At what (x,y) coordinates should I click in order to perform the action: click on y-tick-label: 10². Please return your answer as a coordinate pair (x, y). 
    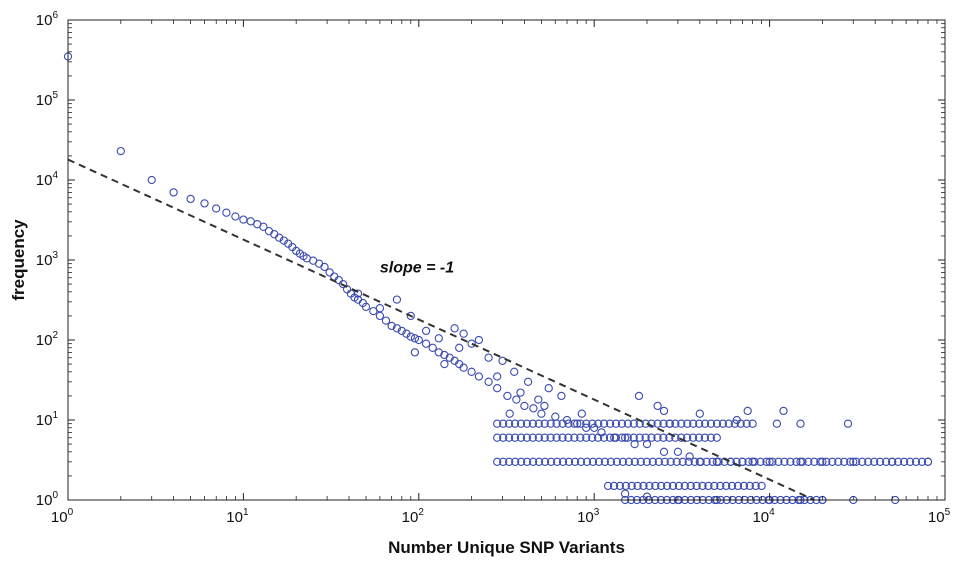
    Looking at the image, I should click on (47, 339).